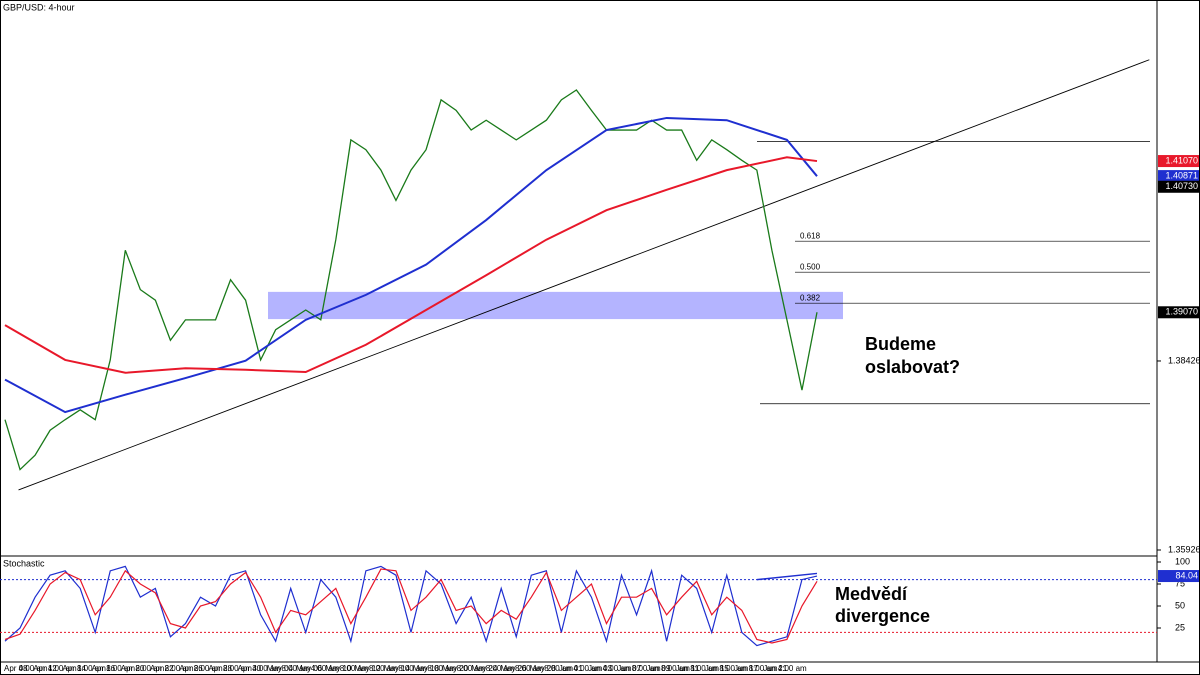 The image size is (1200, 675). I want to click on annotation: Medvědí, so click(871, 594).